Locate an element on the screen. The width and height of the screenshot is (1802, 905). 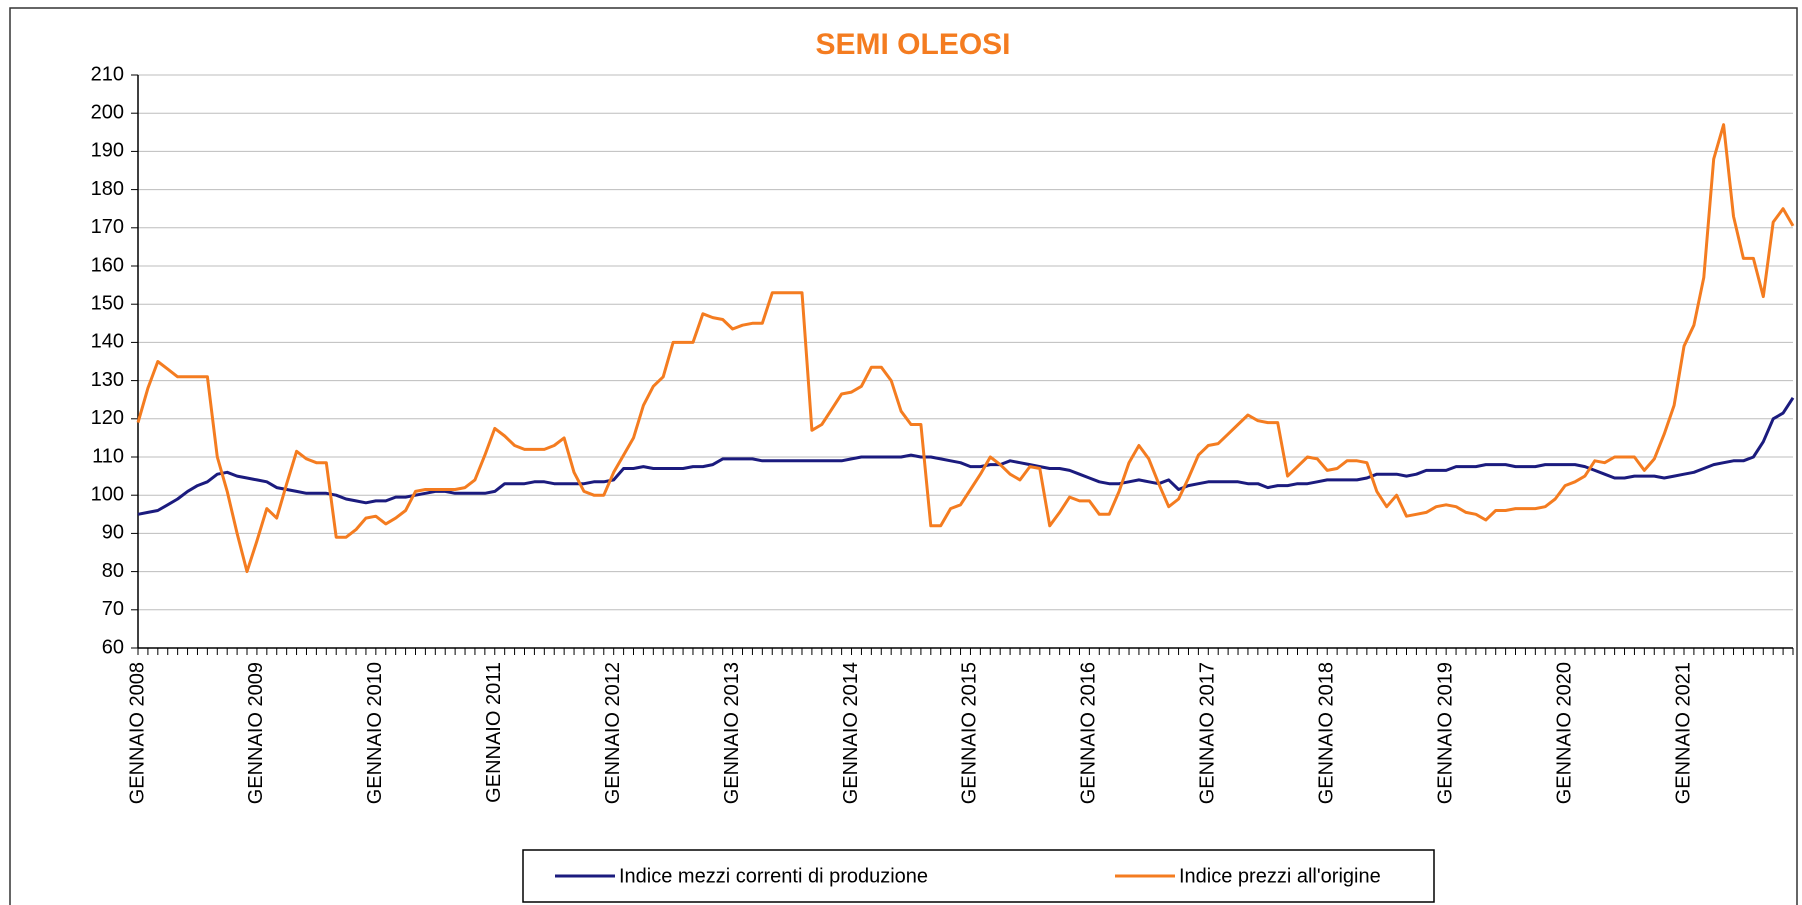
x-tick-label: GENNAIO 2013 is located at coordinates (732, 733).